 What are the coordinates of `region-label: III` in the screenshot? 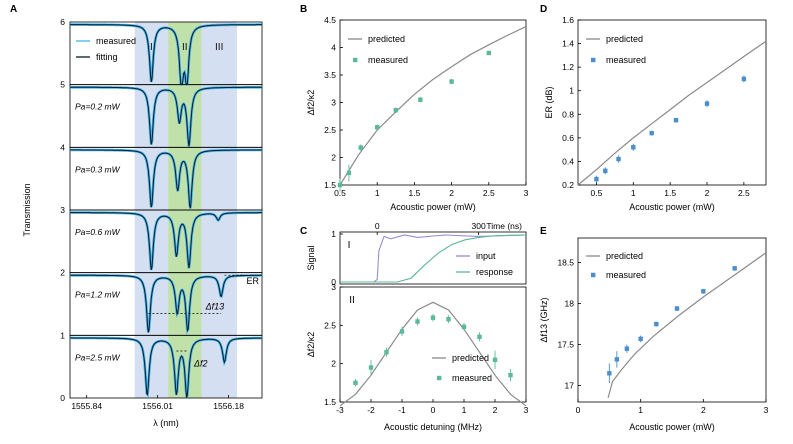 It's located at (219, 47).